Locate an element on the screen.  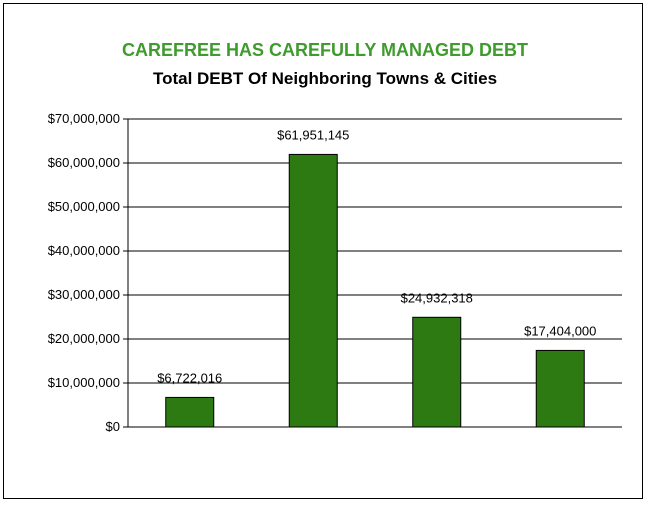
data-label: $17,404,000 is located at coordinates (560, 330).